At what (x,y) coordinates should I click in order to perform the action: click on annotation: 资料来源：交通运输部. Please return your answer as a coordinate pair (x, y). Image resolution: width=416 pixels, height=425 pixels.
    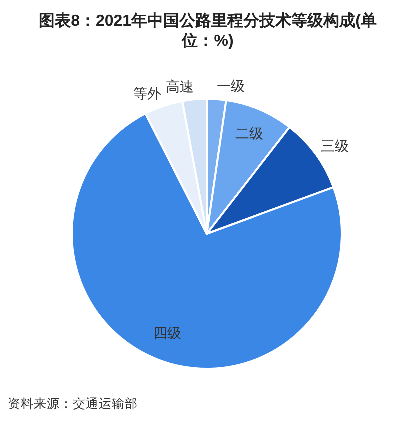
    Looking at the image, I should click on (73, 404).